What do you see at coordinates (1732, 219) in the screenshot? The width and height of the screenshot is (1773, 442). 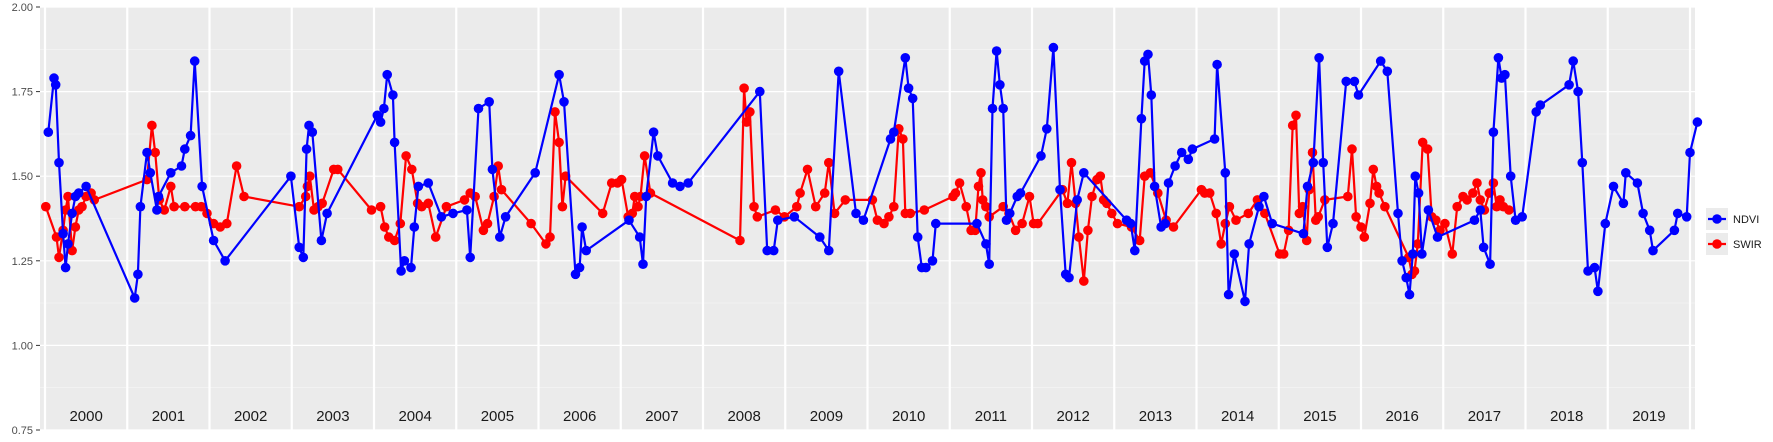 I see `legend-item-ndvi: NDVI` at bounding box center [1732, 219].